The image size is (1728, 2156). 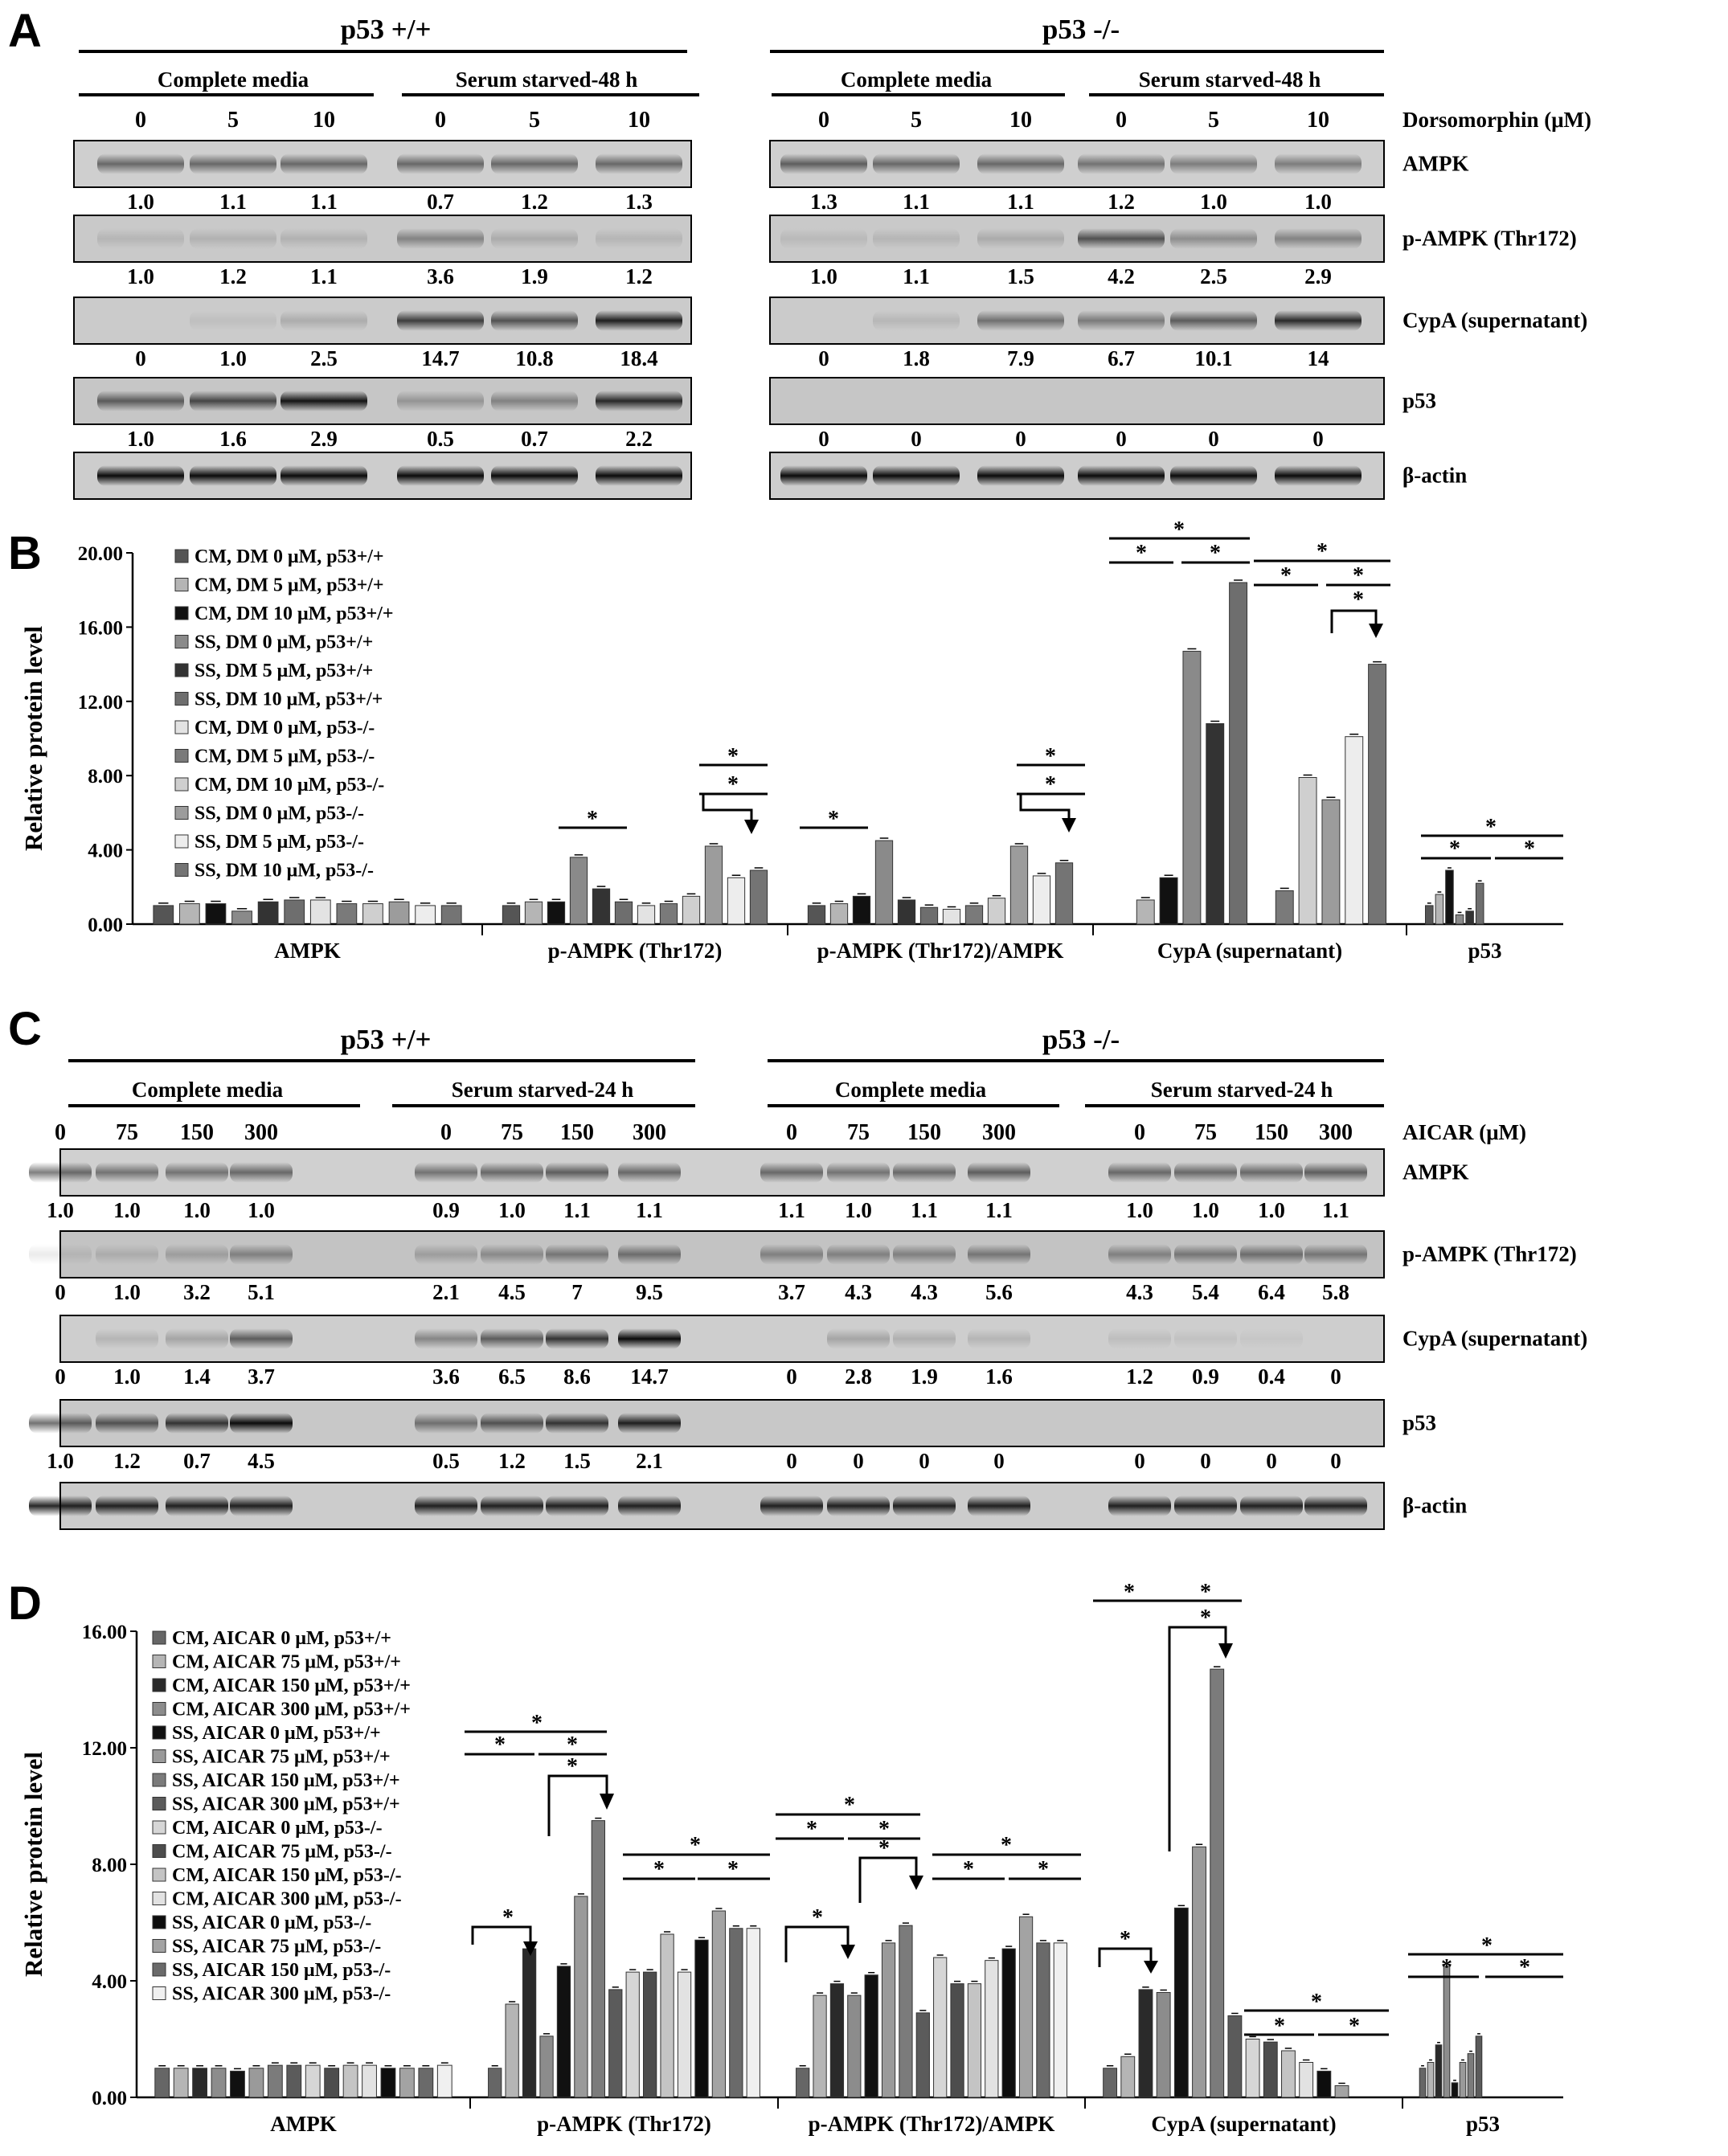 I want to click on panel-label-d: D, so click(x=25, y=1603).